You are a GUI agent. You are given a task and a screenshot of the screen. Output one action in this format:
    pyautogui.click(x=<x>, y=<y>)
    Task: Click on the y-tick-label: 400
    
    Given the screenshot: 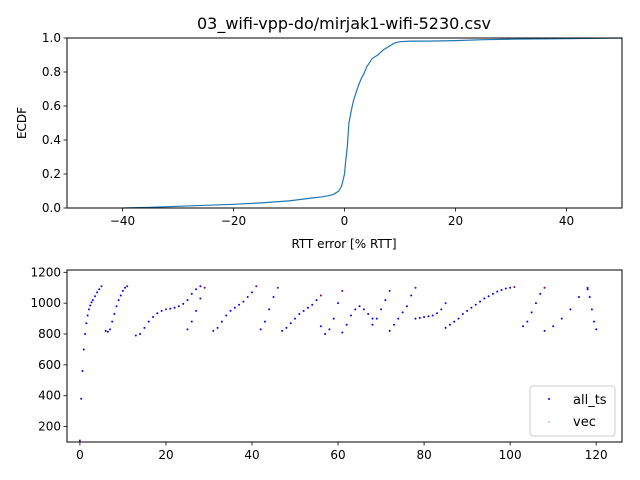 What is the action you would take?
    pyautogui.click(x=49, y=396)
    